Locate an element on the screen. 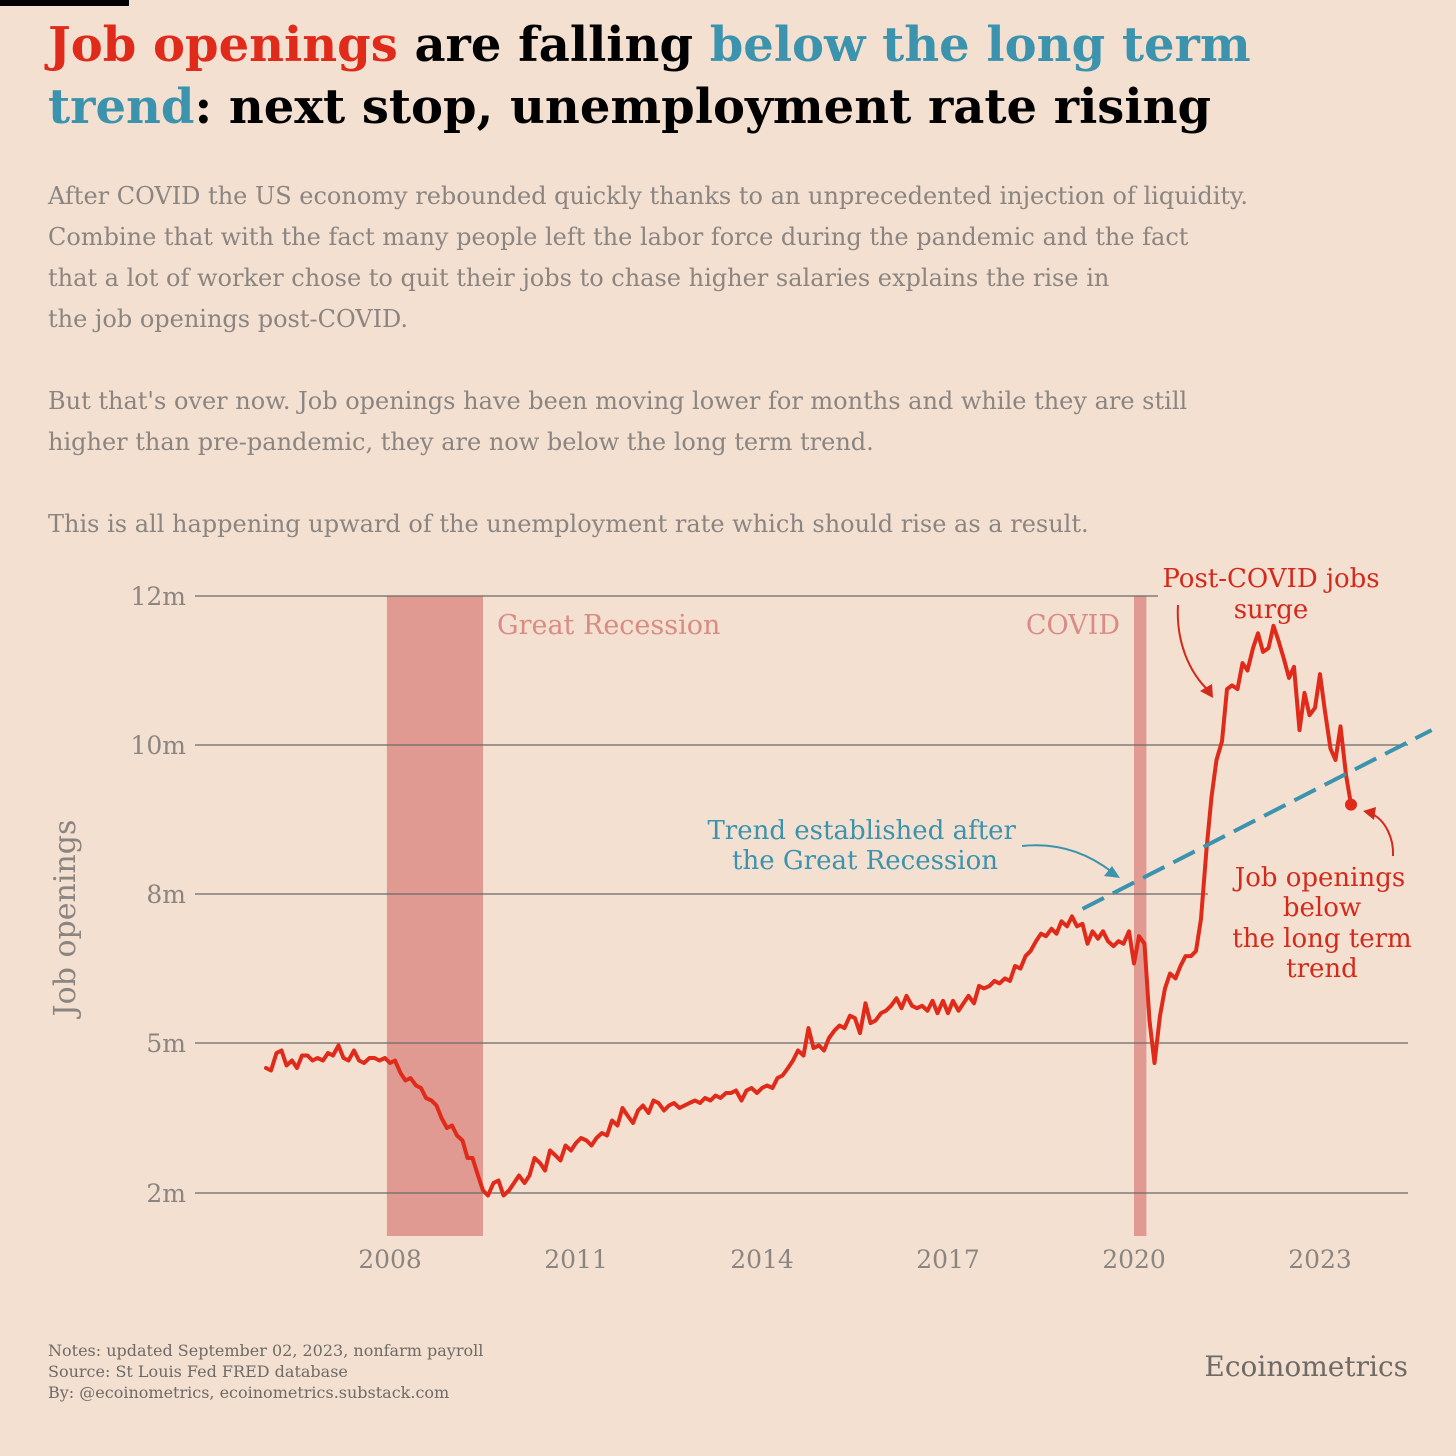 The height and width of the screenshot is (1456, 1456). trend-line is located at coordinates (1257, 819).